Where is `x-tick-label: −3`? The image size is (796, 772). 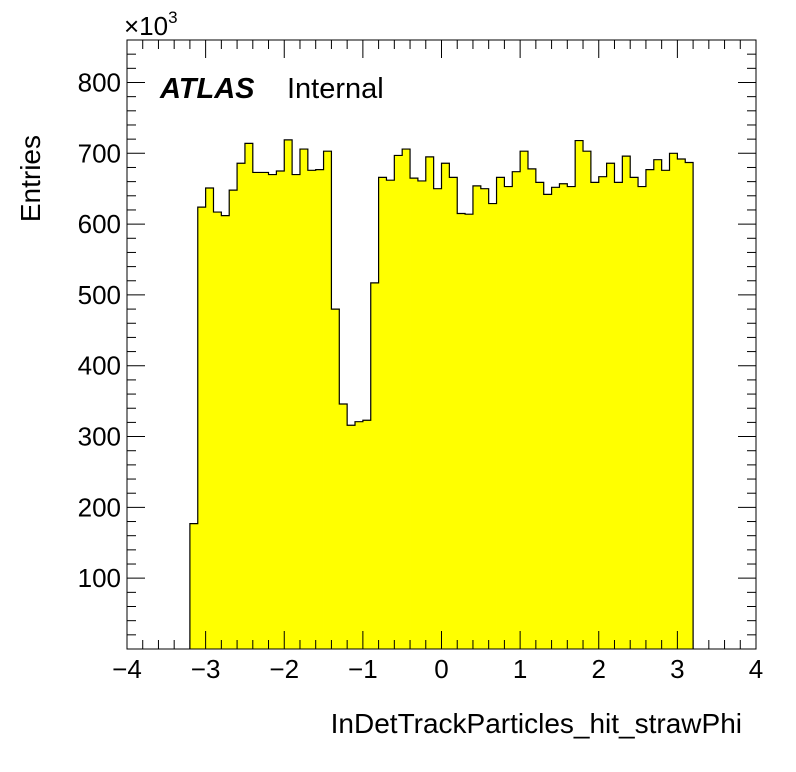 x-tick-label: −3 is located at coordinates (206, 669).